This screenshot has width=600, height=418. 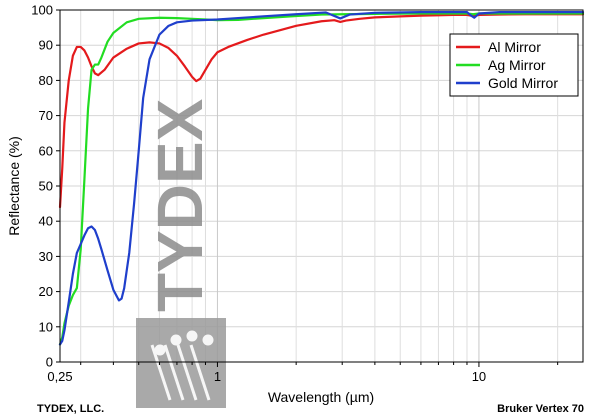 I want to click on legend: Al Mirror Ag Mirror Gold Mirror, so click(x=514, y=65).